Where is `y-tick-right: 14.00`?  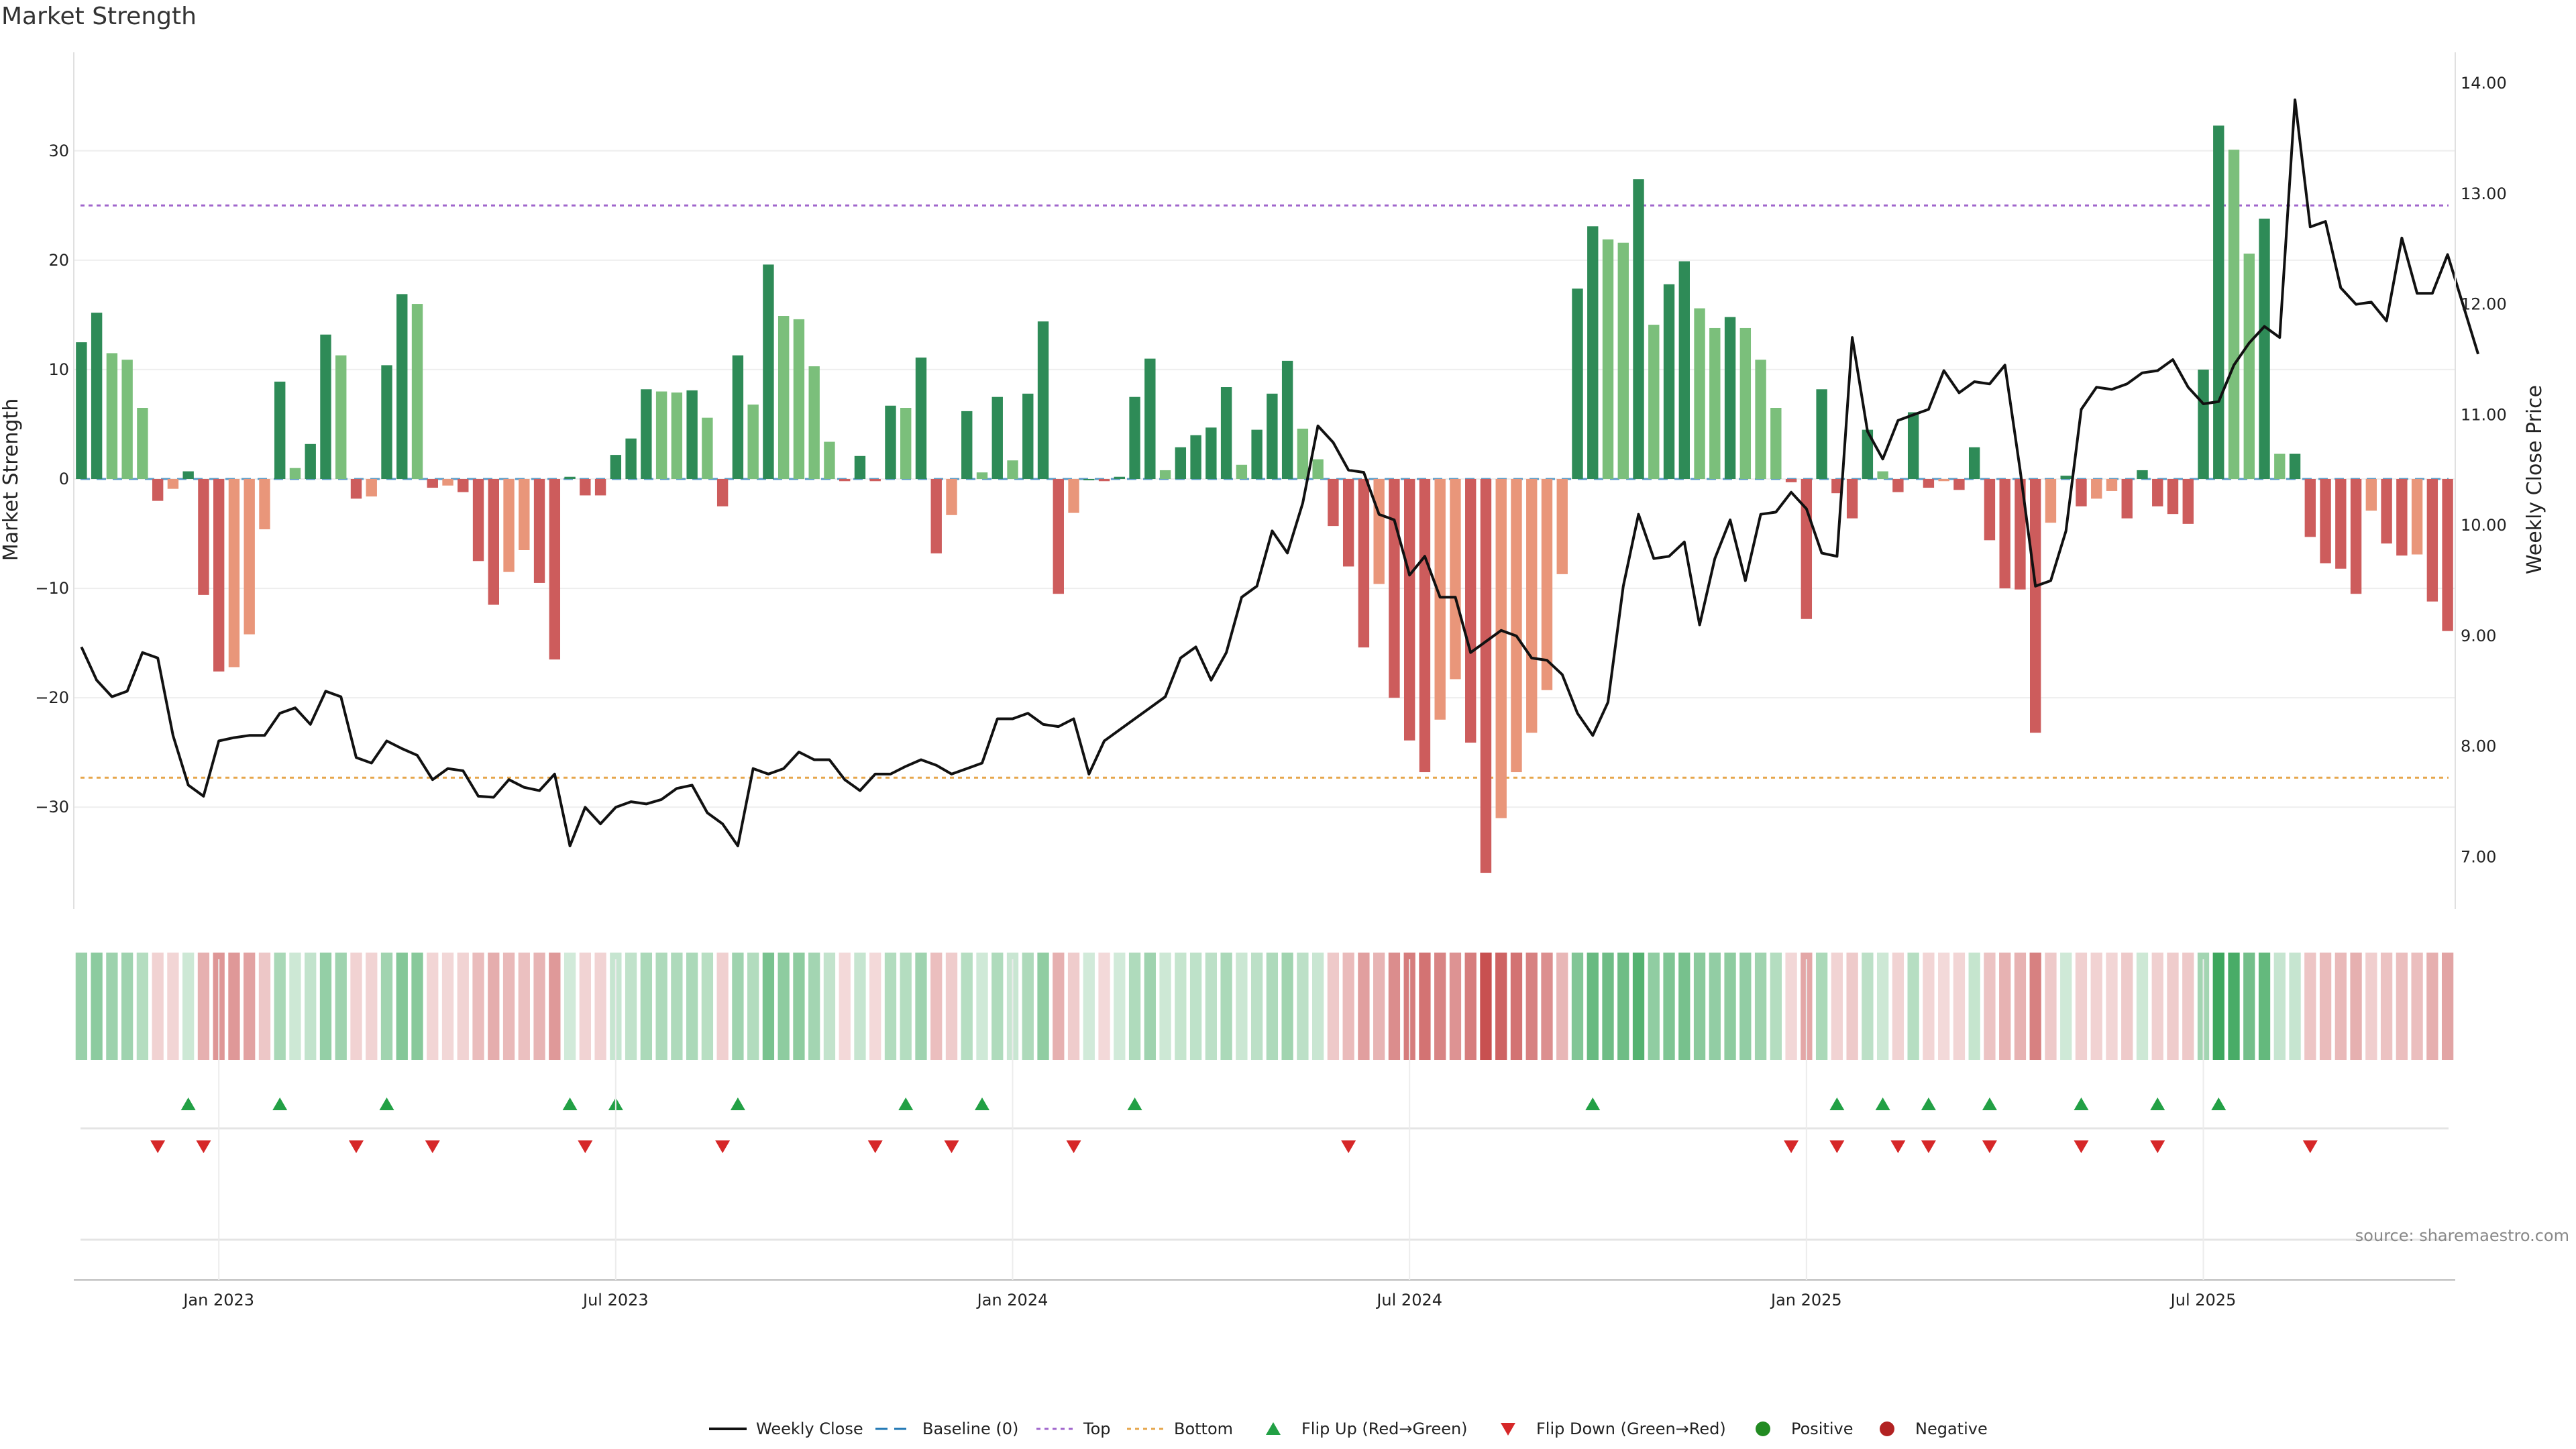 y-tick-right: 14.00 is located at coordinates (2484, 83).